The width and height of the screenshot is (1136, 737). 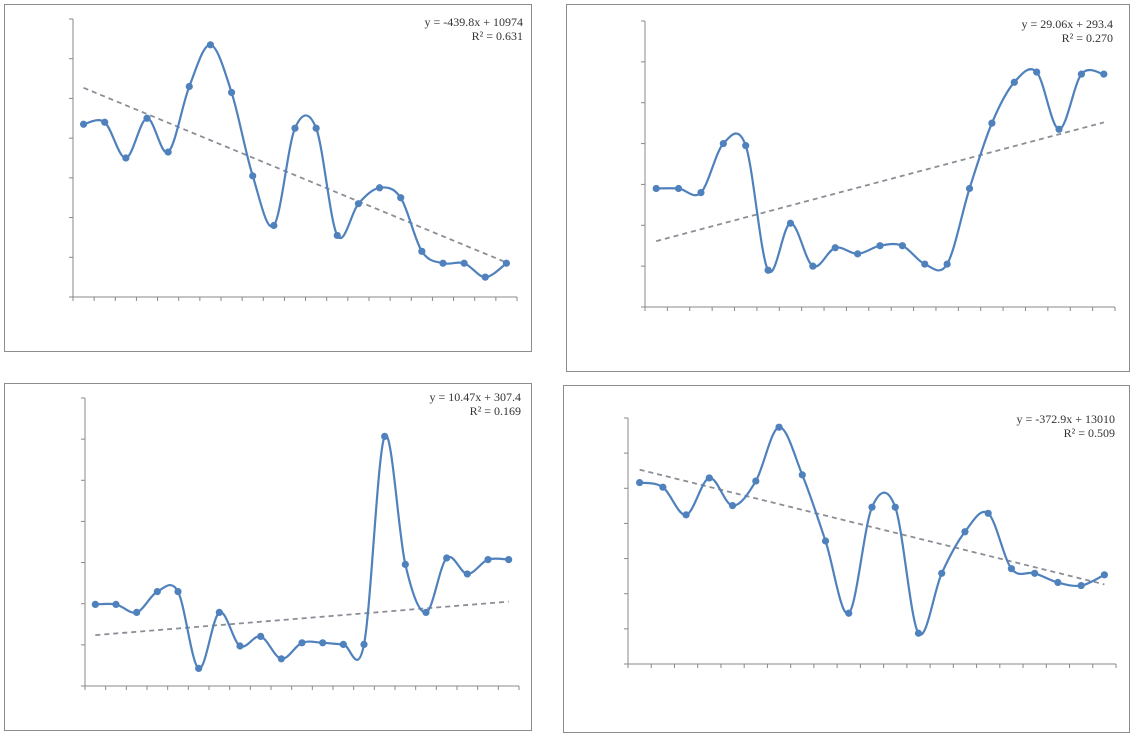 I want to click on chart-3-trendline, so click(x=302, y=618).